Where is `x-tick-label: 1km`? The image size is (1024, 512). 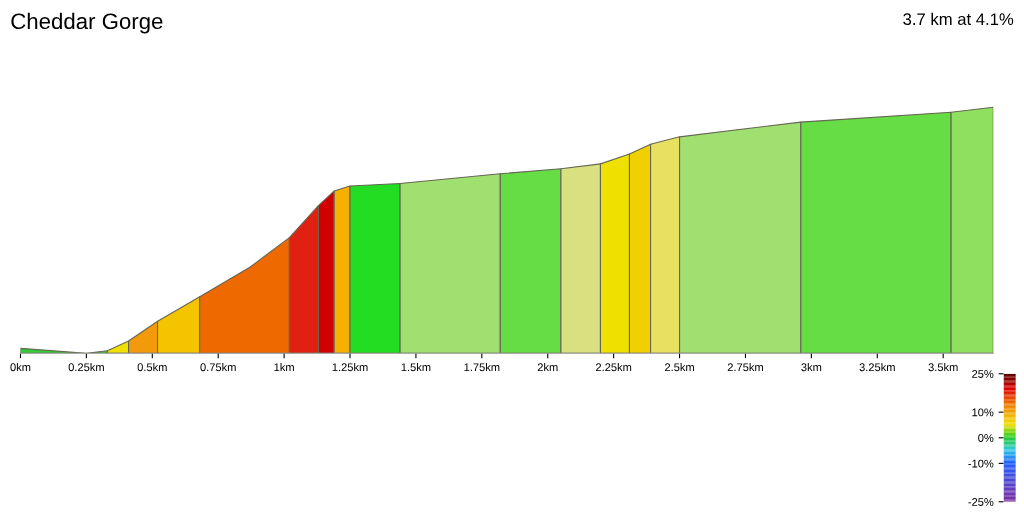
x-tick-label: 1km is located at coordinates (284, 367).